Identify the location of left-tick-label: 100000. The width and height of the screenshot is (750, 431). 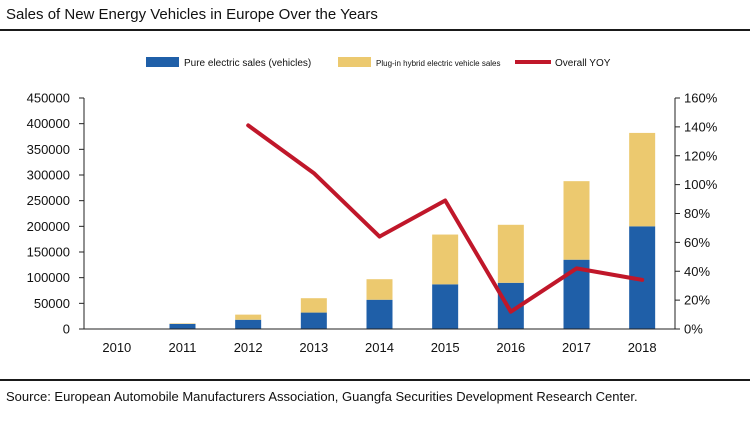
(48, 277).